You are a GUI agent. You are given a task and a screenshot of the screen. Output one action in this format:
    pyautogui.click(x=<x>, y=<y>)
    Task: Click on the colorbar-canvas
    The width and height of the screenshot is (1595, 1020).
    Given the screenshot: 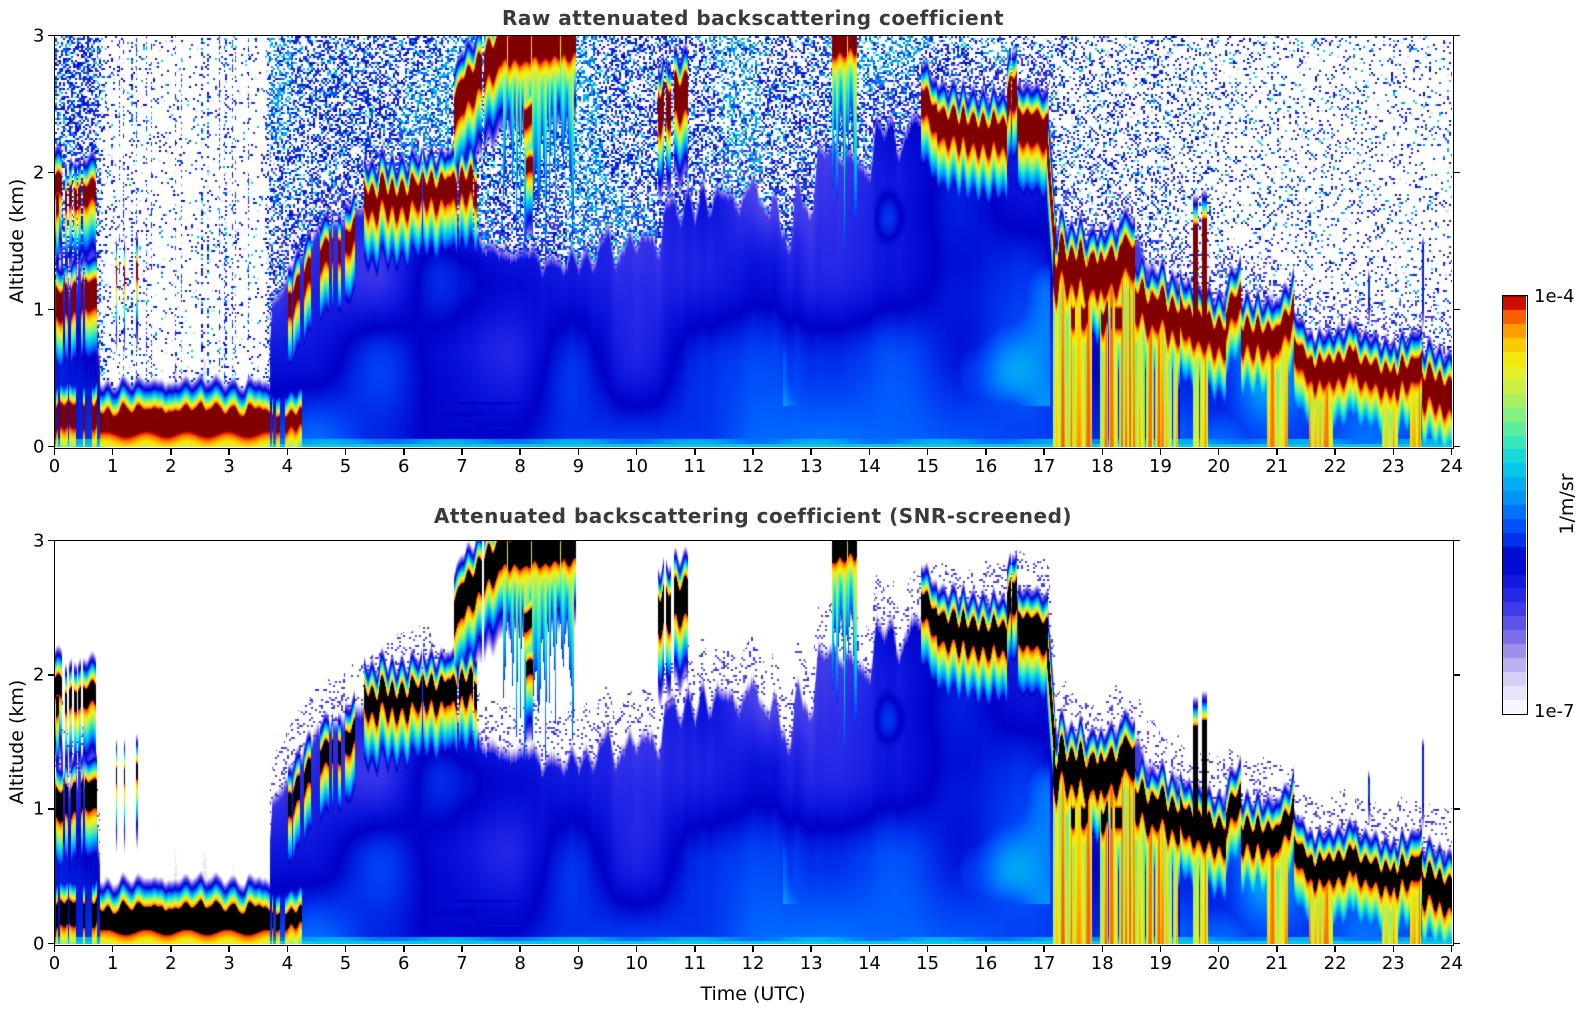 What is the action you would take?
    pyautogui.click(x=1514, y=504)
    